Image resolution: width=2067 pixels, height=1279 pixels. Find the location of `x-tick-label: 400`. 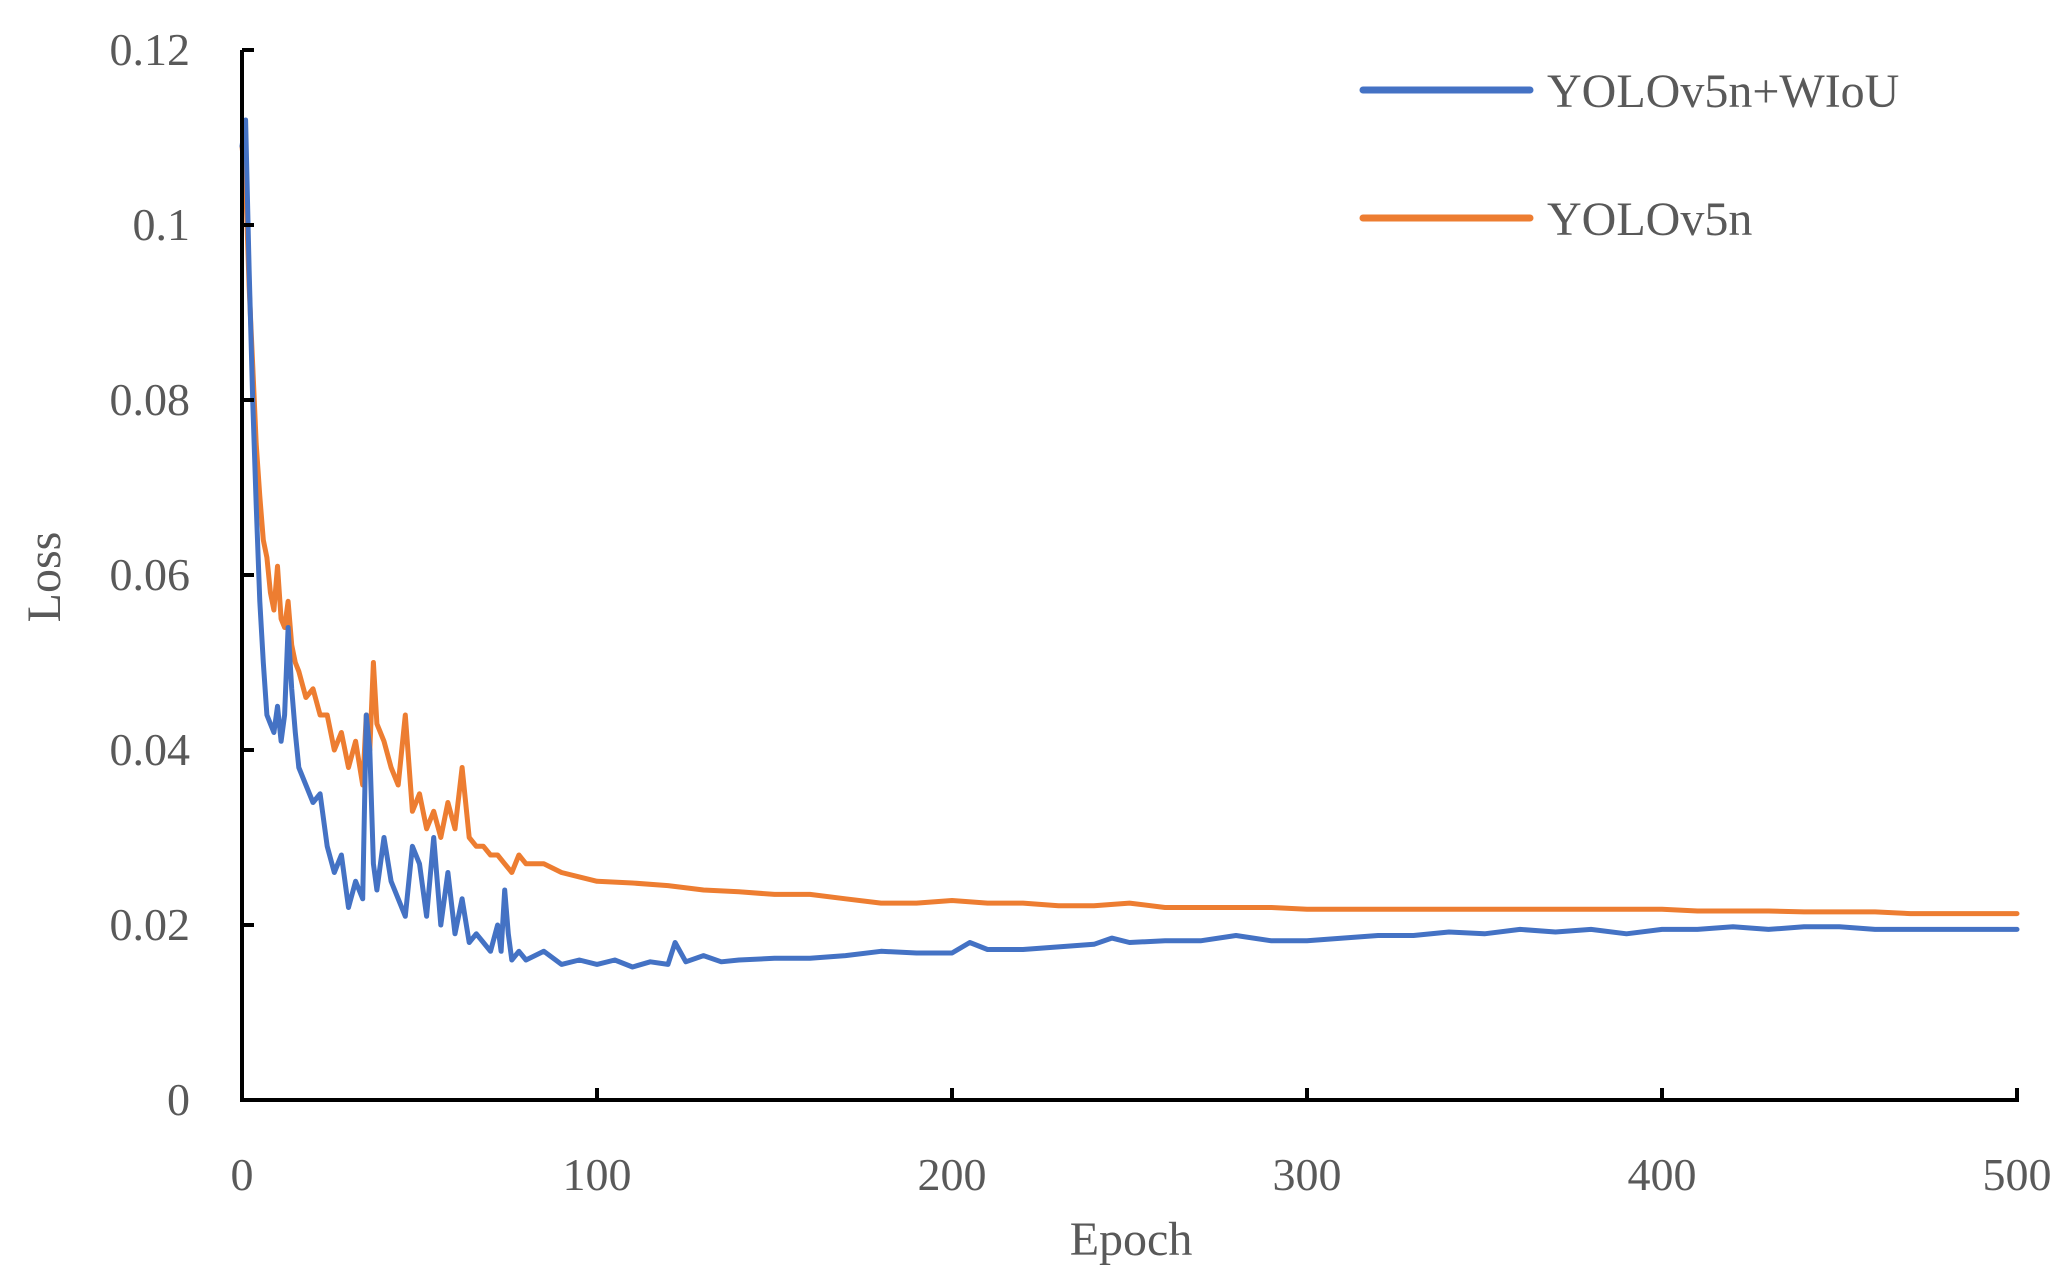

x-tick-label: 400 is located at coordinates (1662, 1174).